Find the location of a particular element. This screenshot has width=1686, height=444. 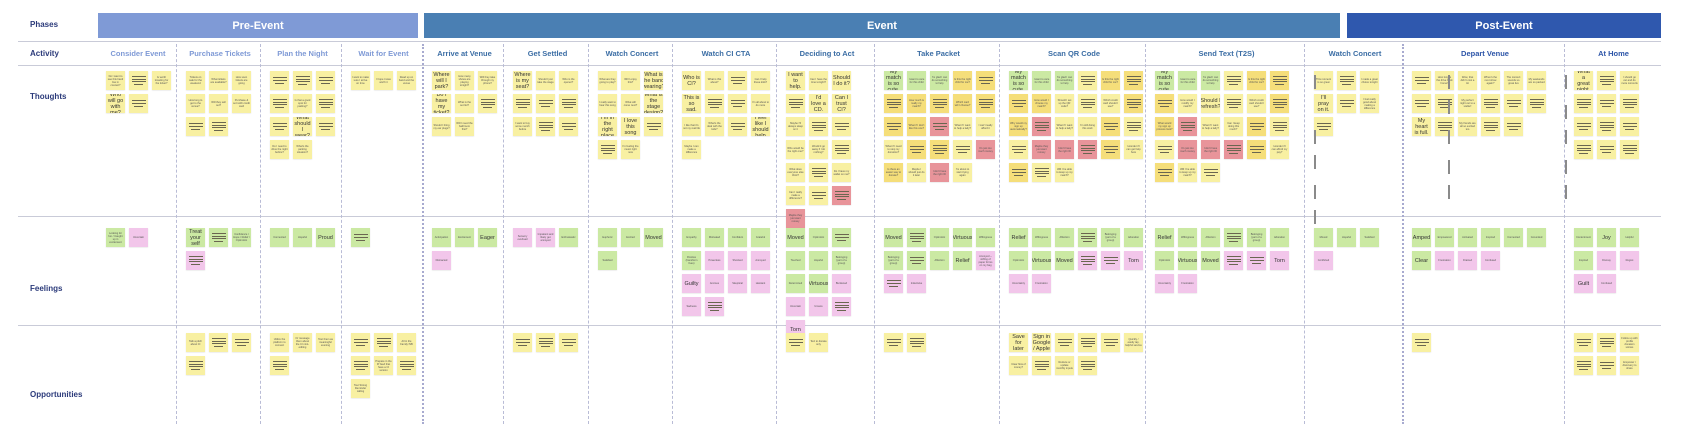

sticky-note-yellow: What if I want to help a lady? is located at coordinates (962, 126).